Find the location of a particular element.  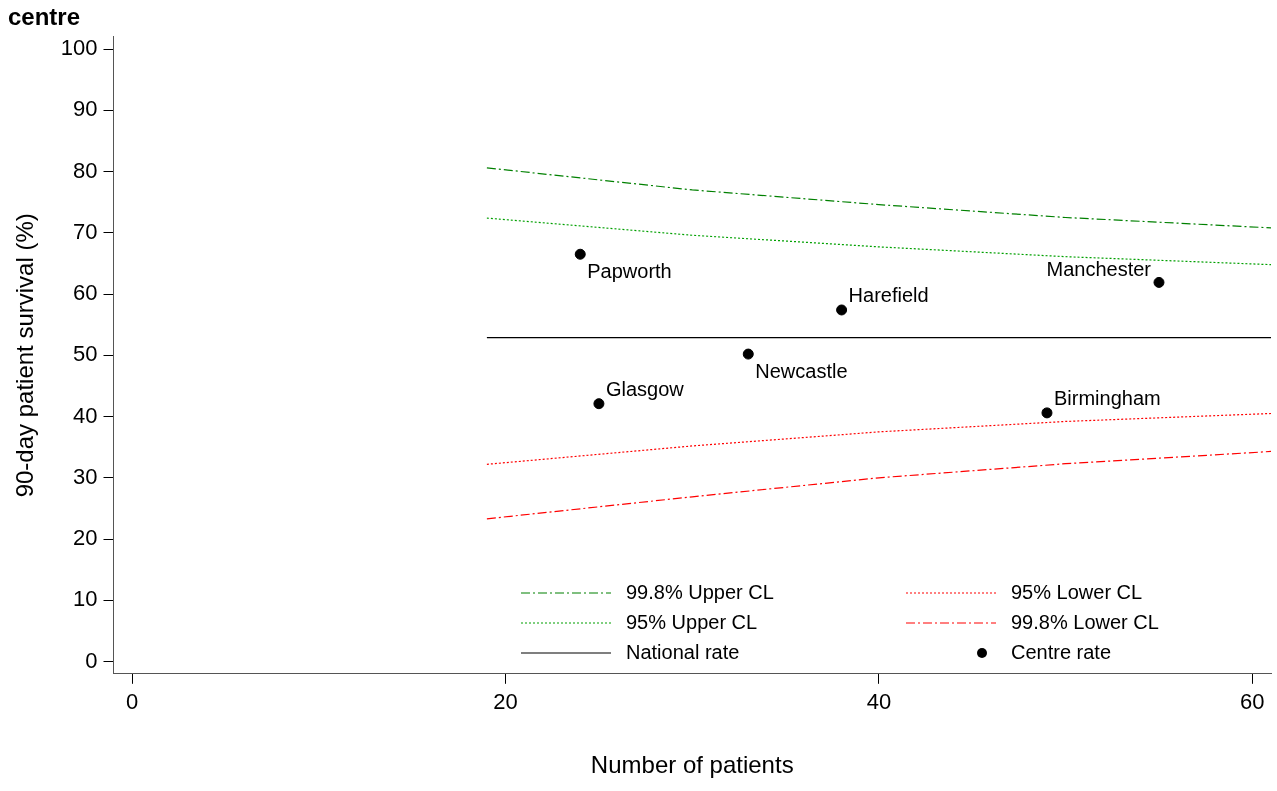

x-tick-label: 60 is located at coordinates (1252, 702).